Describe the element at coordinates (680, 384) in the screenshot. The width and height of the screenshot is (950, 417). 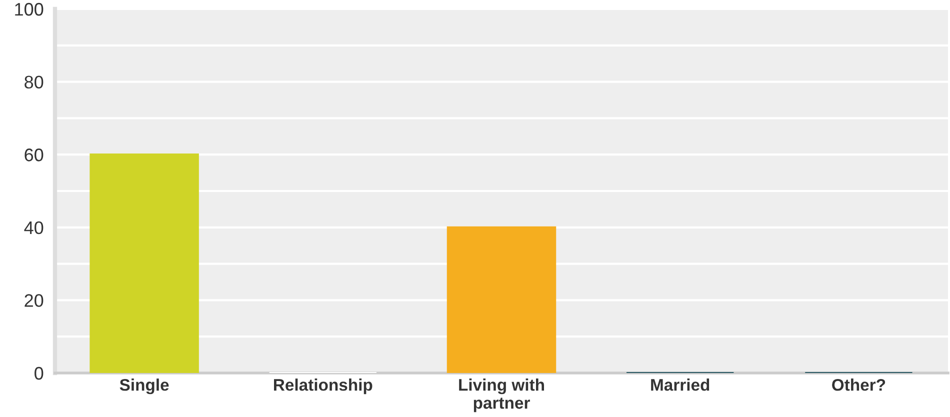
I see `x-tick-label: Married` at that location.